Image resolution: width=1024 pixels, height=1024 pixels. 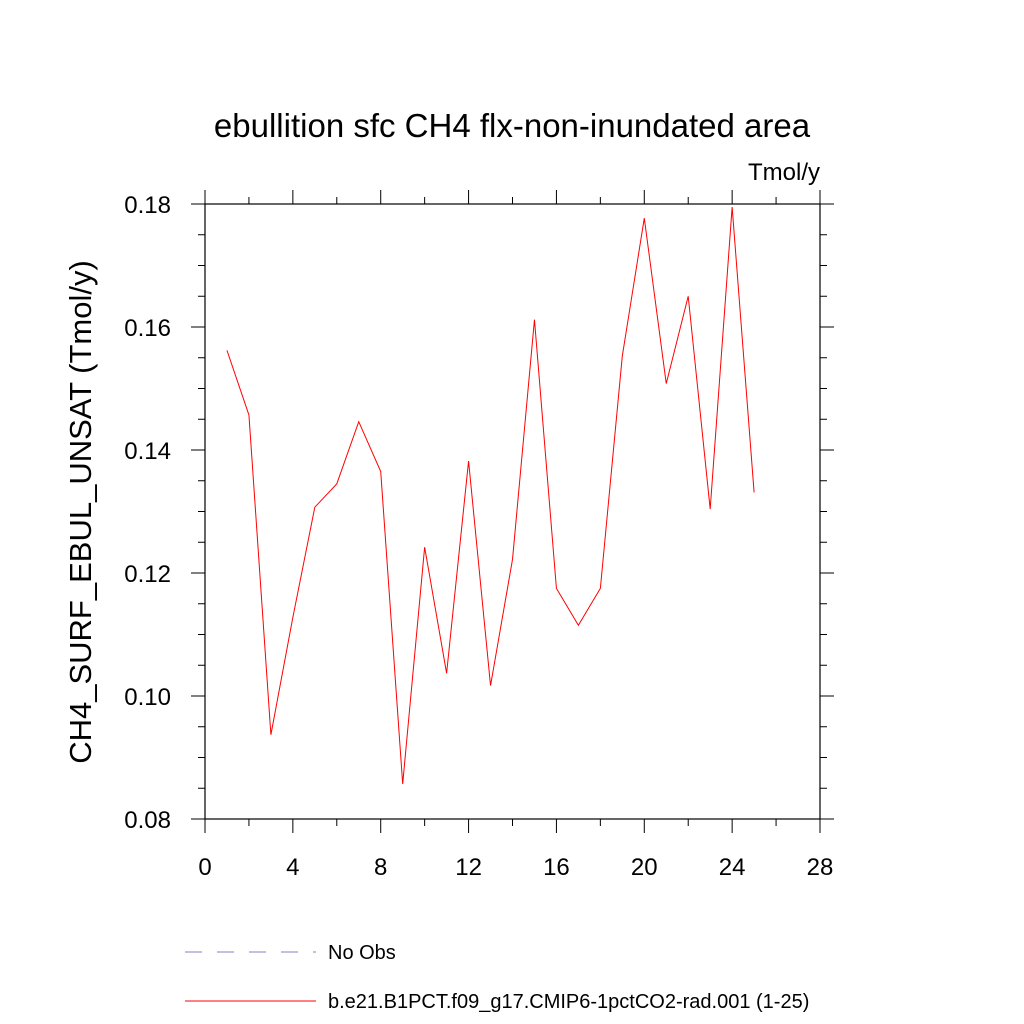 I want to click on x-tick-label: 16, so click(x=556, y=867).